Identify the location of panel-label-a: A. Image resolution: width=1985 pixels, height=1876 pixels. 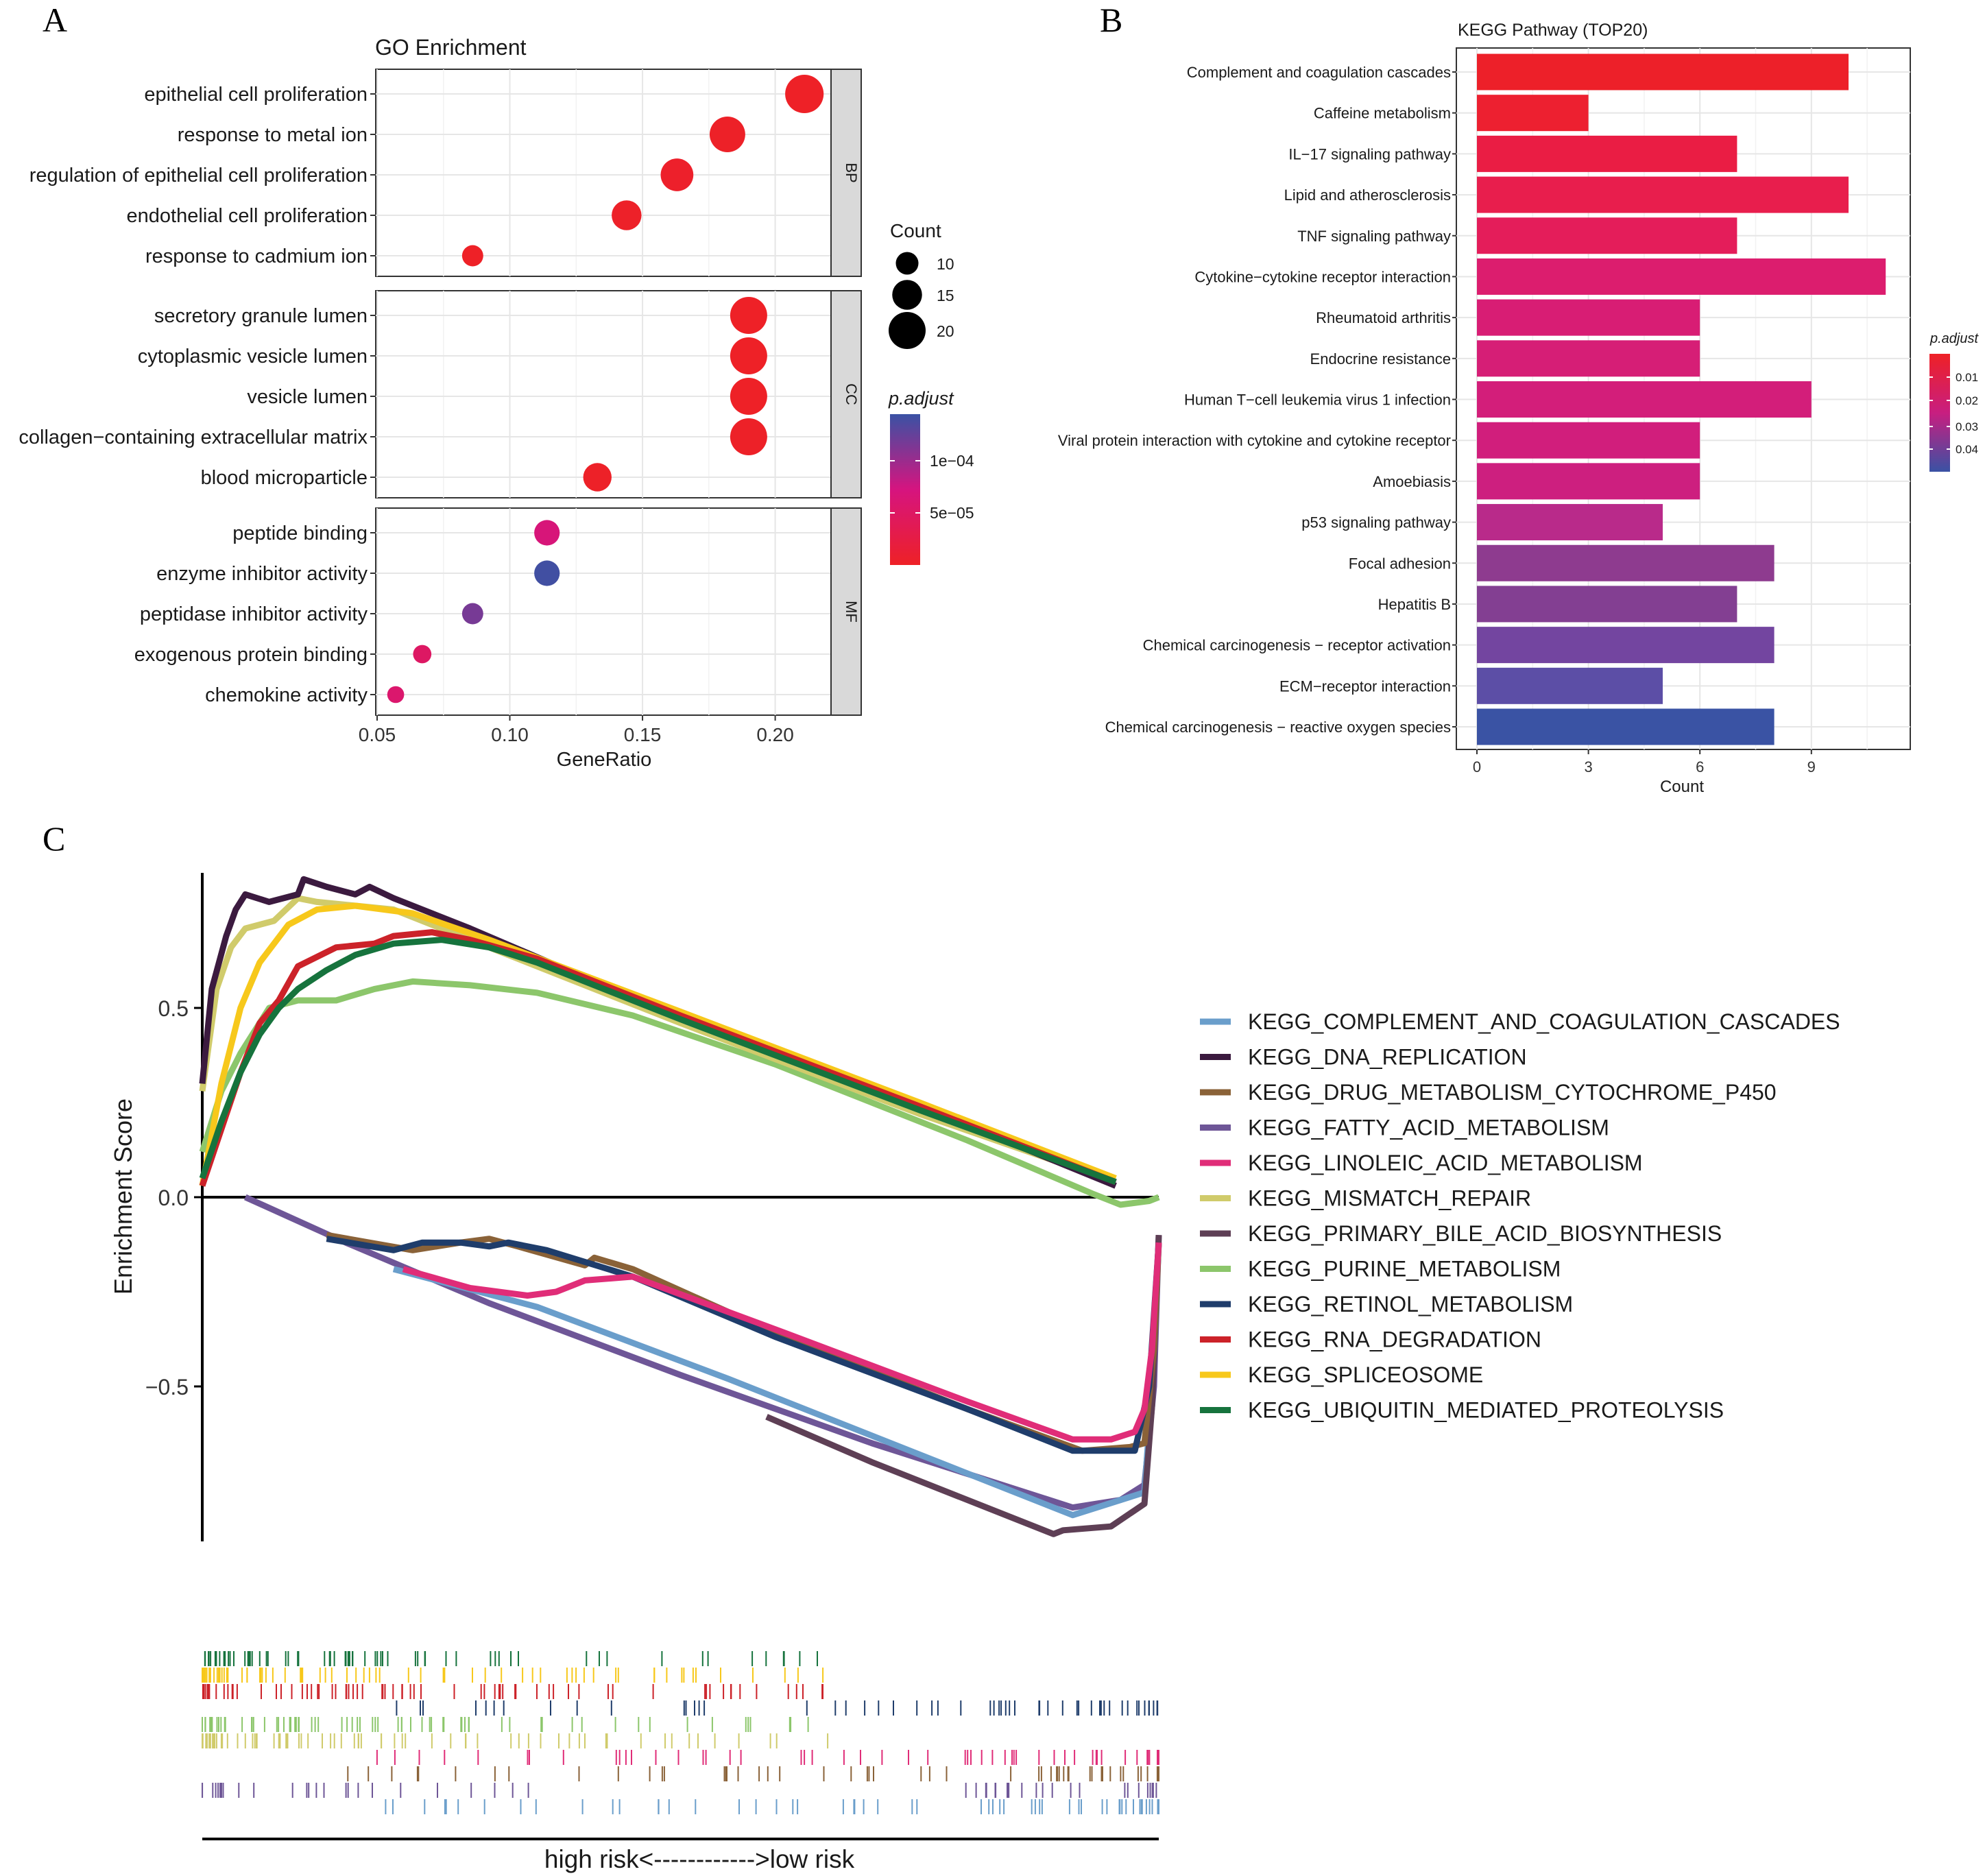
(55, 20).